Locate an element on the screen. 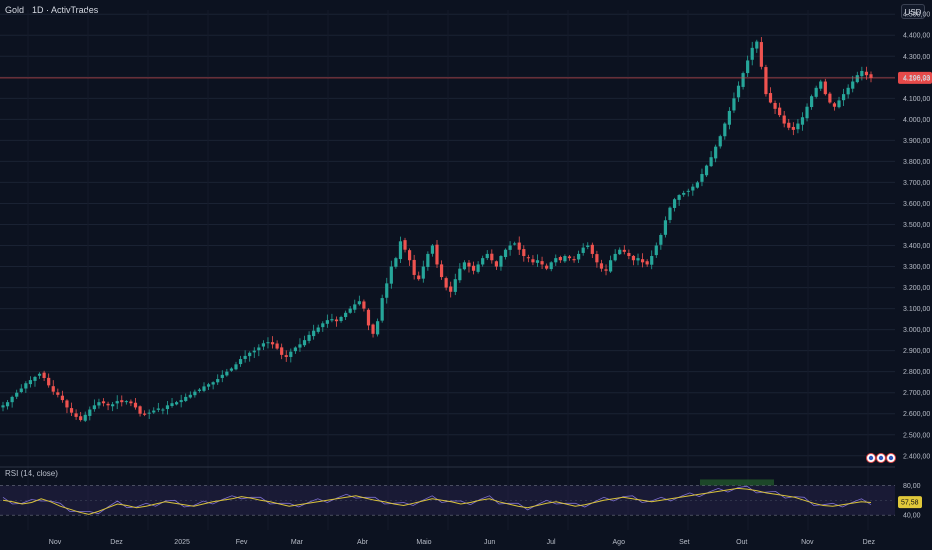 This screenshot has width=932, height=550. y-tick-label: 3.400,00 is located at coordinates (916, 246).